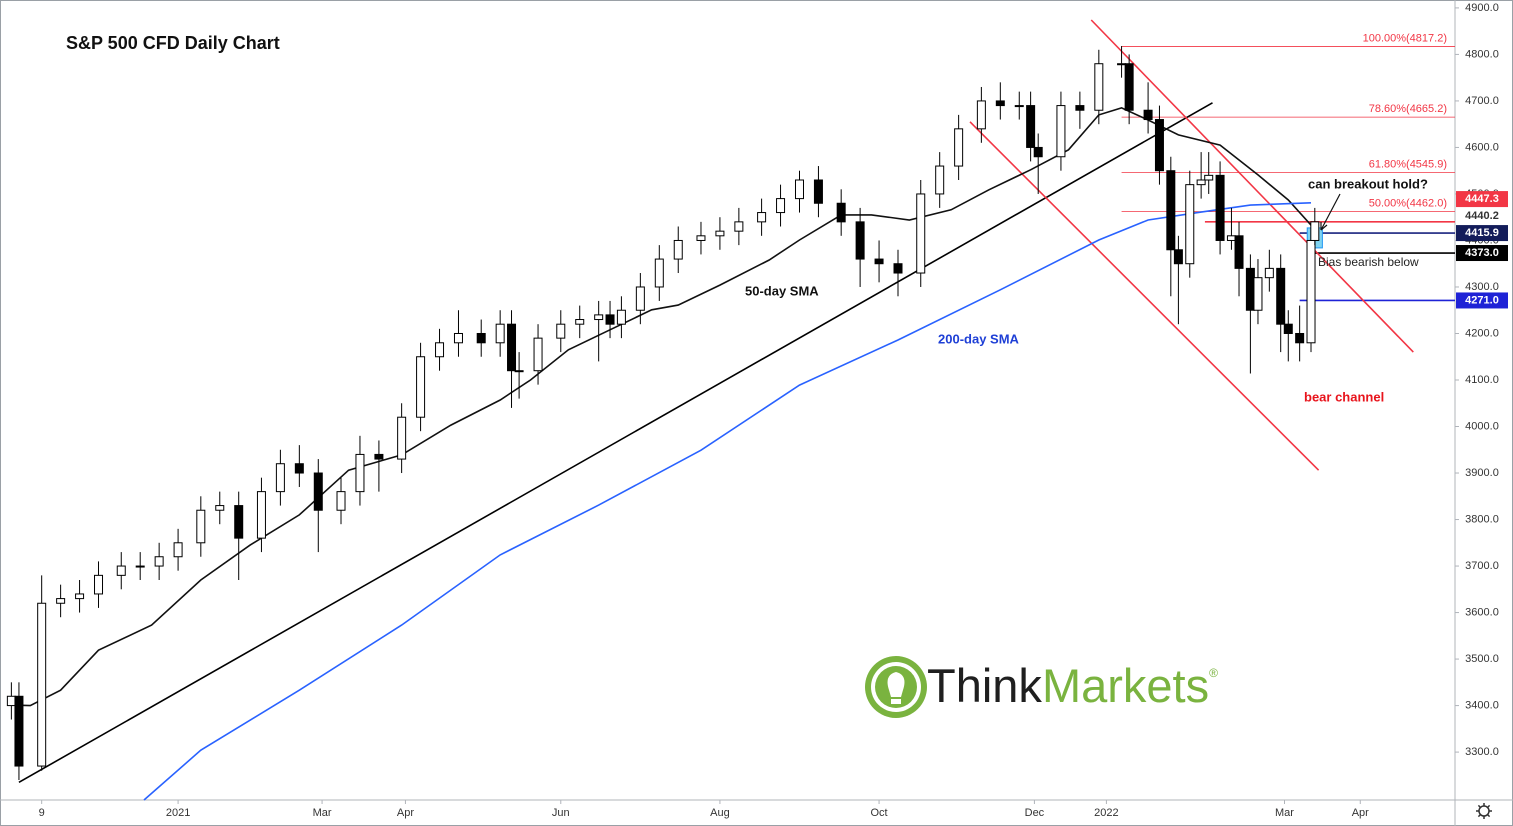 The image size is (1513, 826). Describe the element at coordinates (1408, 109) in the screenshot. I see `fib-label: 78.60%(4665.2)` at that location.